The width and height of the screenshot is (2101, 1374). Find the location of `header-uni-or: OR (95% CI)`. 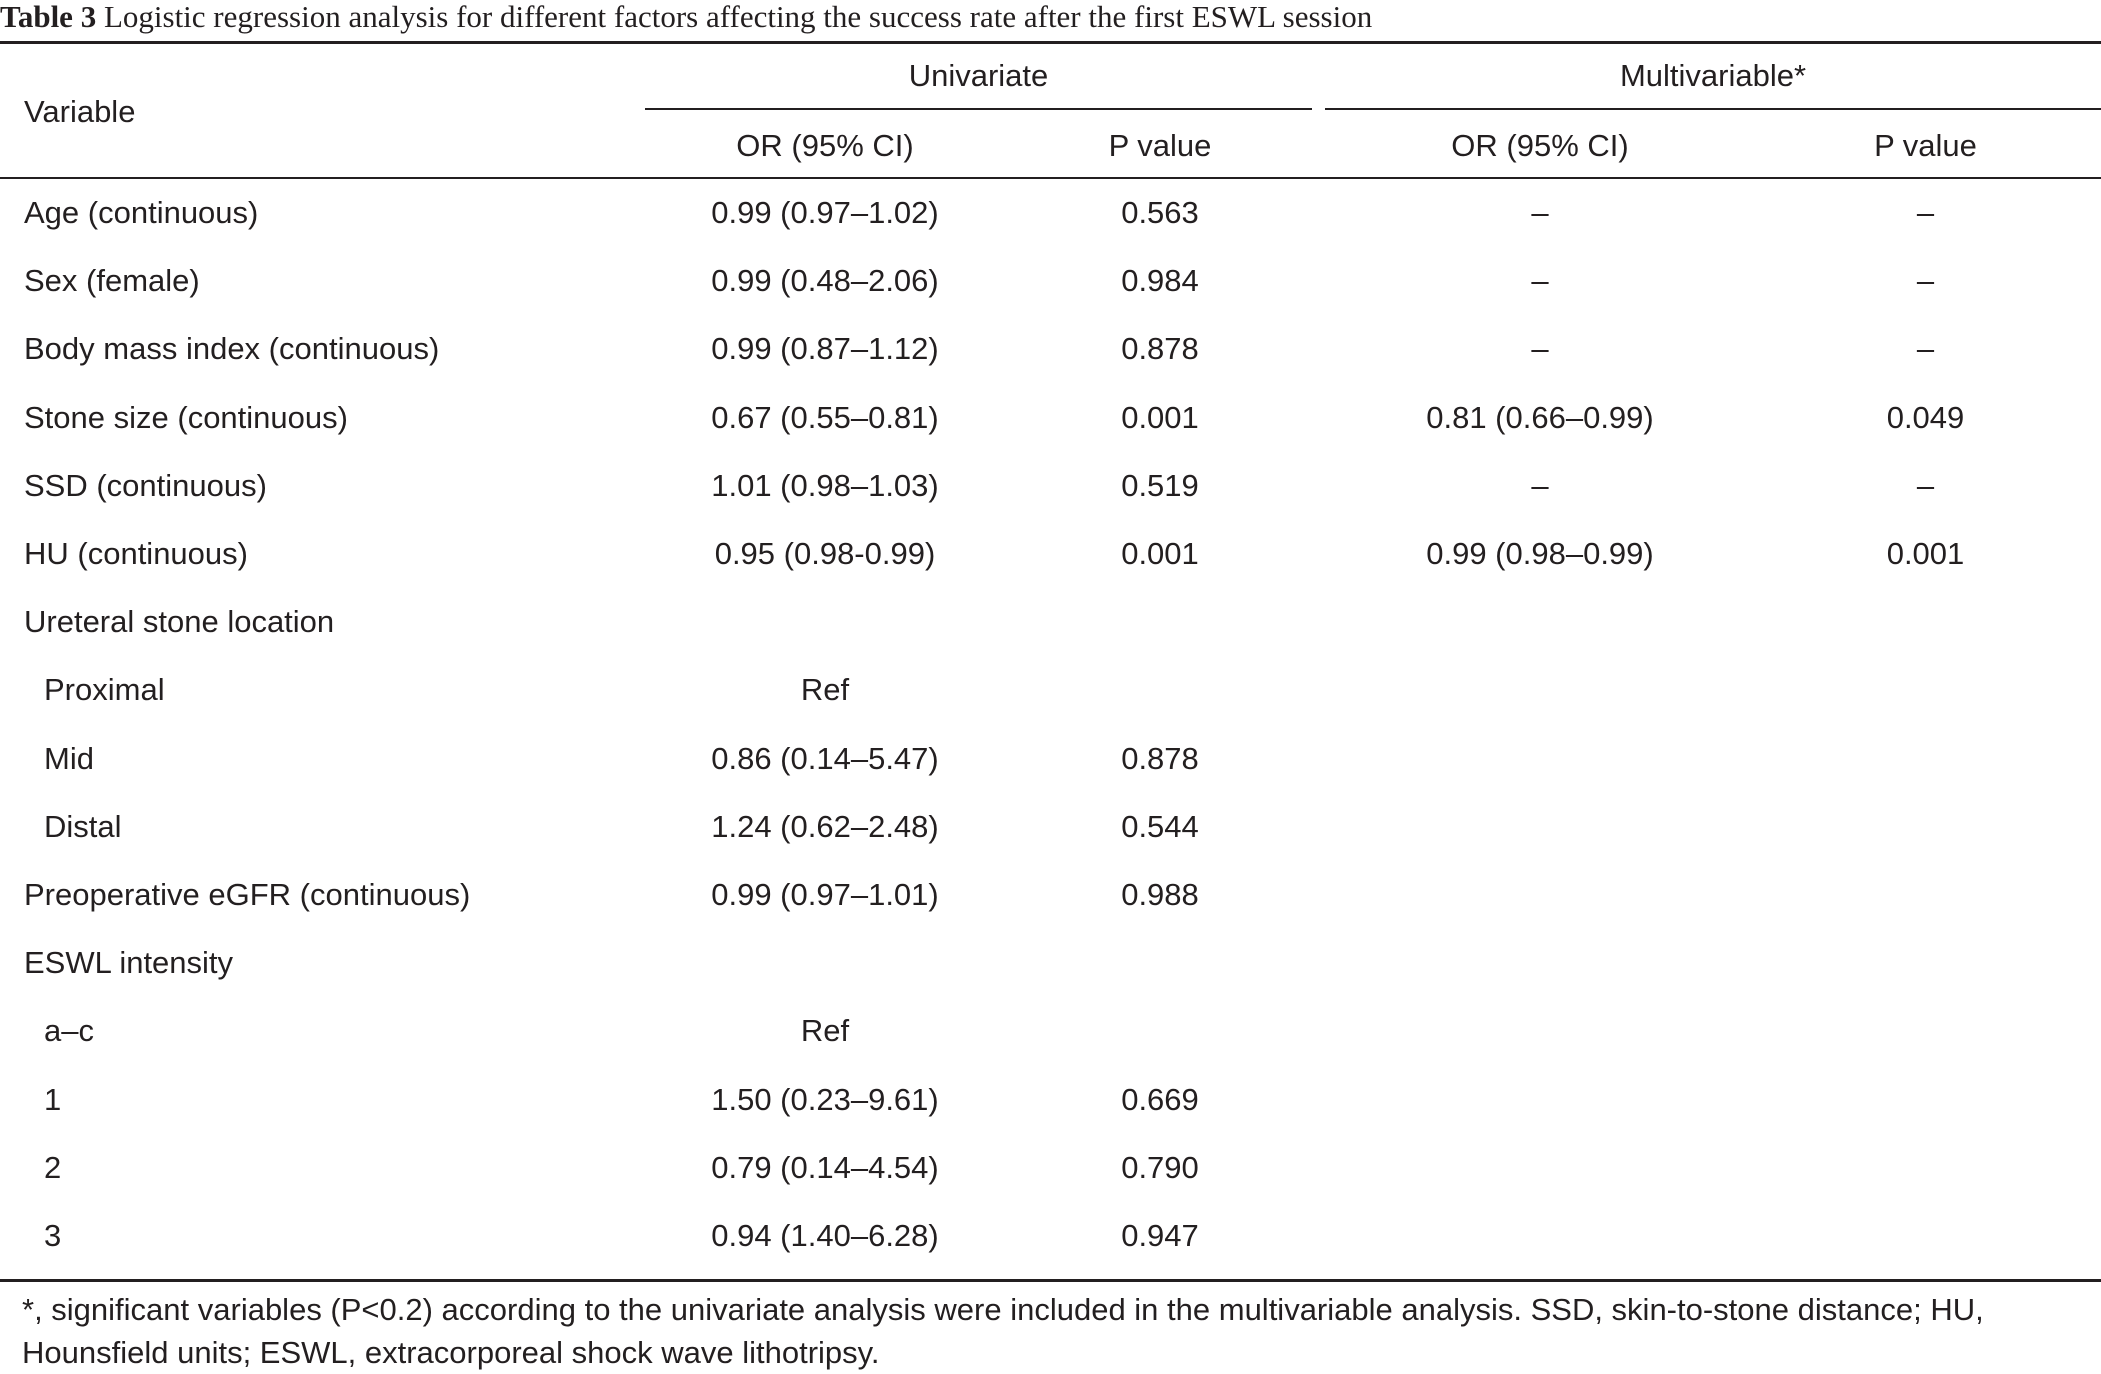

header-uni-or: OR (95% CI) is located at coordinates (825, 145).